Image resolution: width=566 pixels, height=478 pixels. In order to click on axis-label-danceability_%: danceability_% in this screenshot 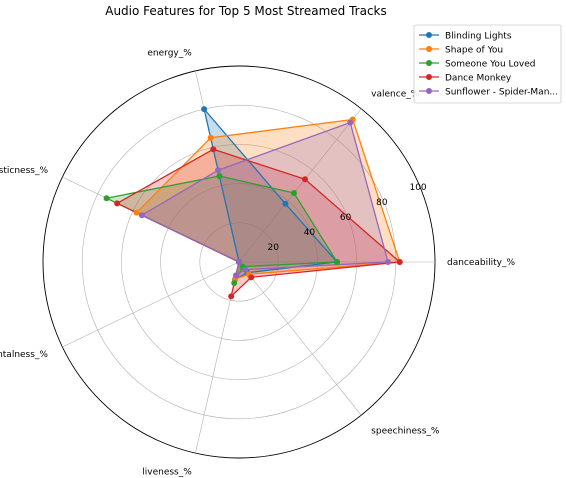, I will do `click(481, 263)`.